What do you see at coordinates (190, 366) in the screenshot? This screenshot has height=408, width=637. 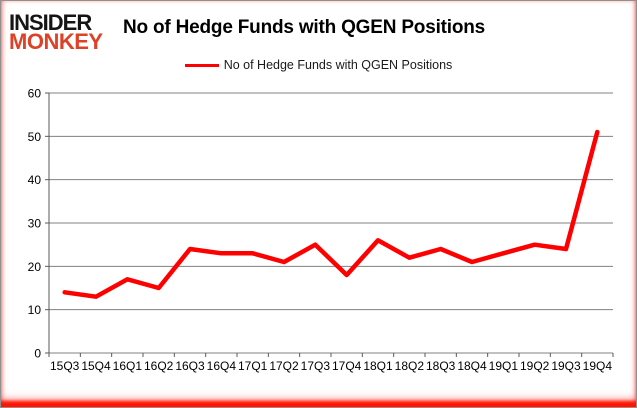 I see `x-tick-label-16Q3: 16Q3` at bounding box center [190, 366].